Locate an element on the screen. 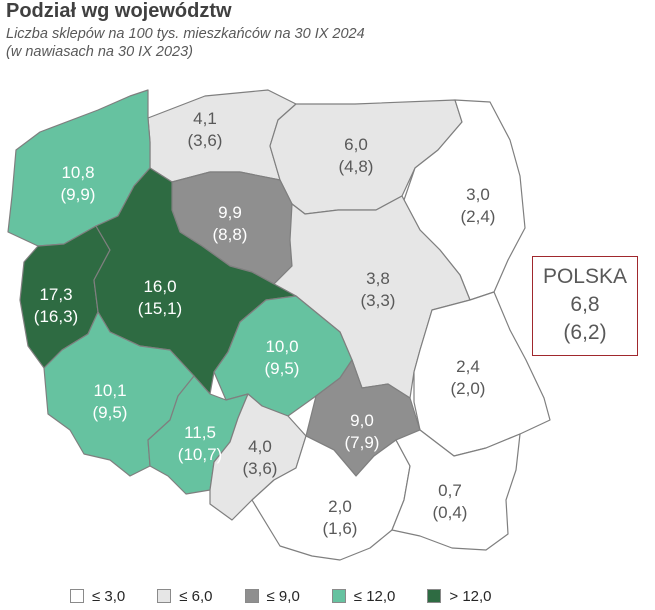 The height and width of the screenshot is (610, 655). region-lubelskie is located at coordinates (482, 374).